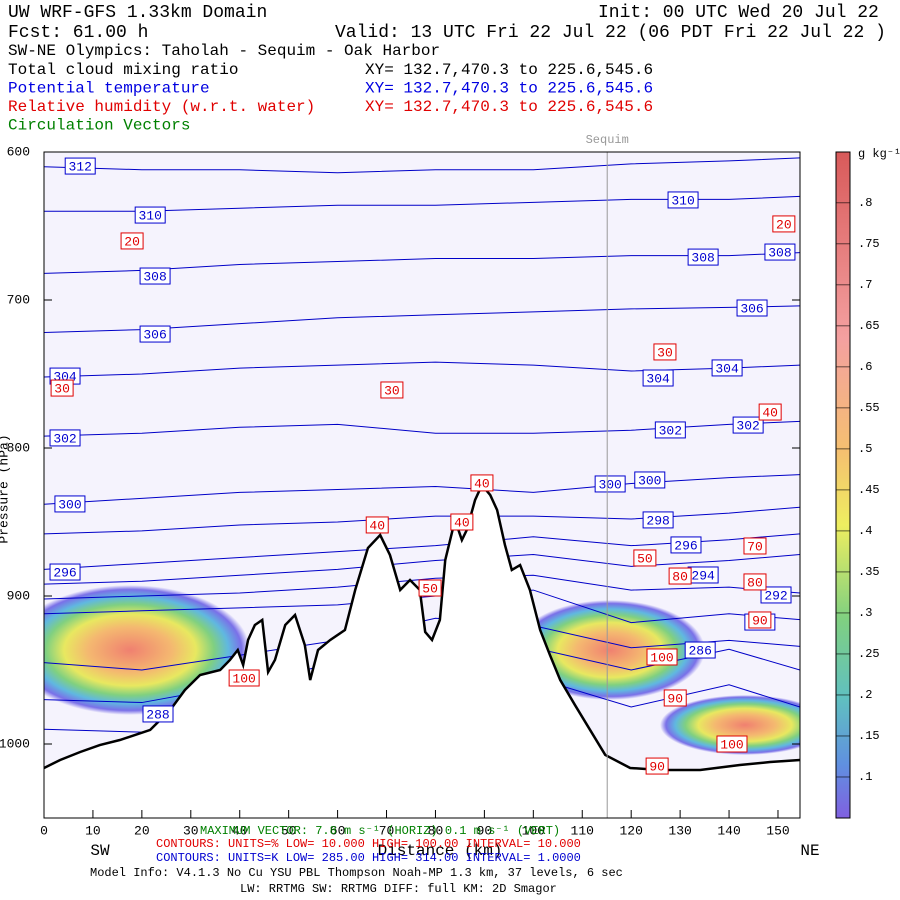 The image size is (900, 900). I want to click on y-tick-label: 900, so click(18, 595).